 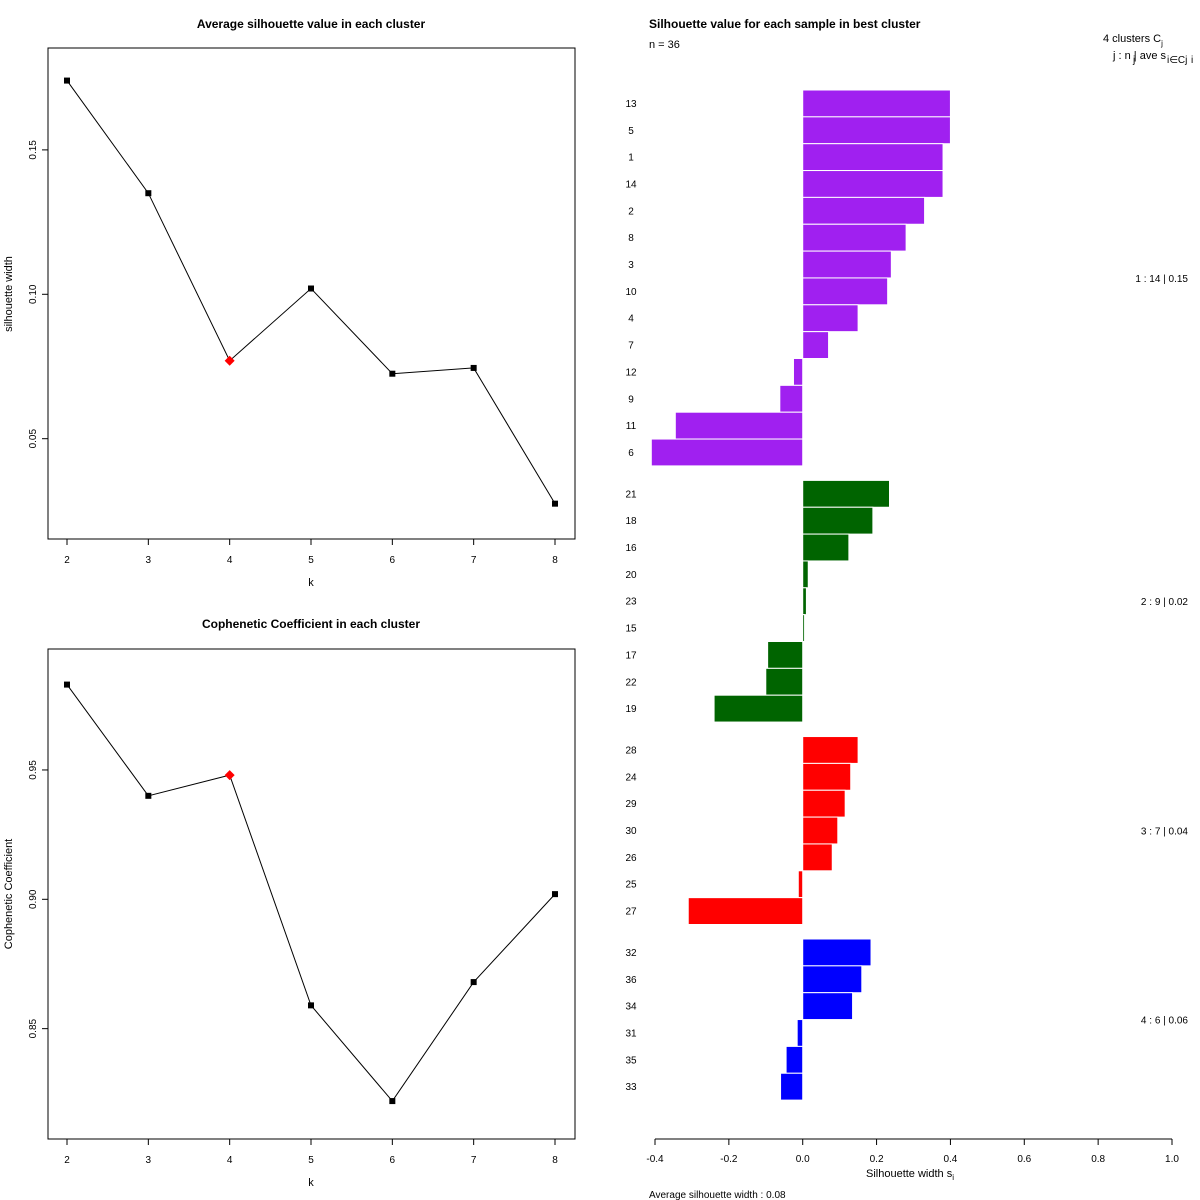 What do you see at coordinates (631, 319) in the screenshot?
I see `sample-label: 4` at bounding box center [631, 319].